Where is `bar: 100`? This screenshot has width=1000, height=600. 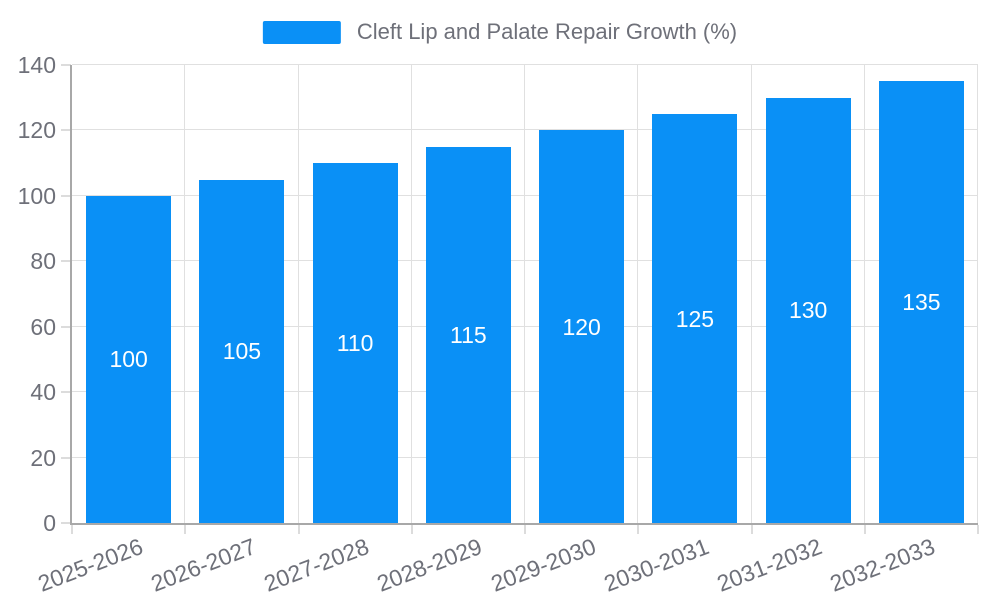
bar: 100 is located at coordinates (129, 359).